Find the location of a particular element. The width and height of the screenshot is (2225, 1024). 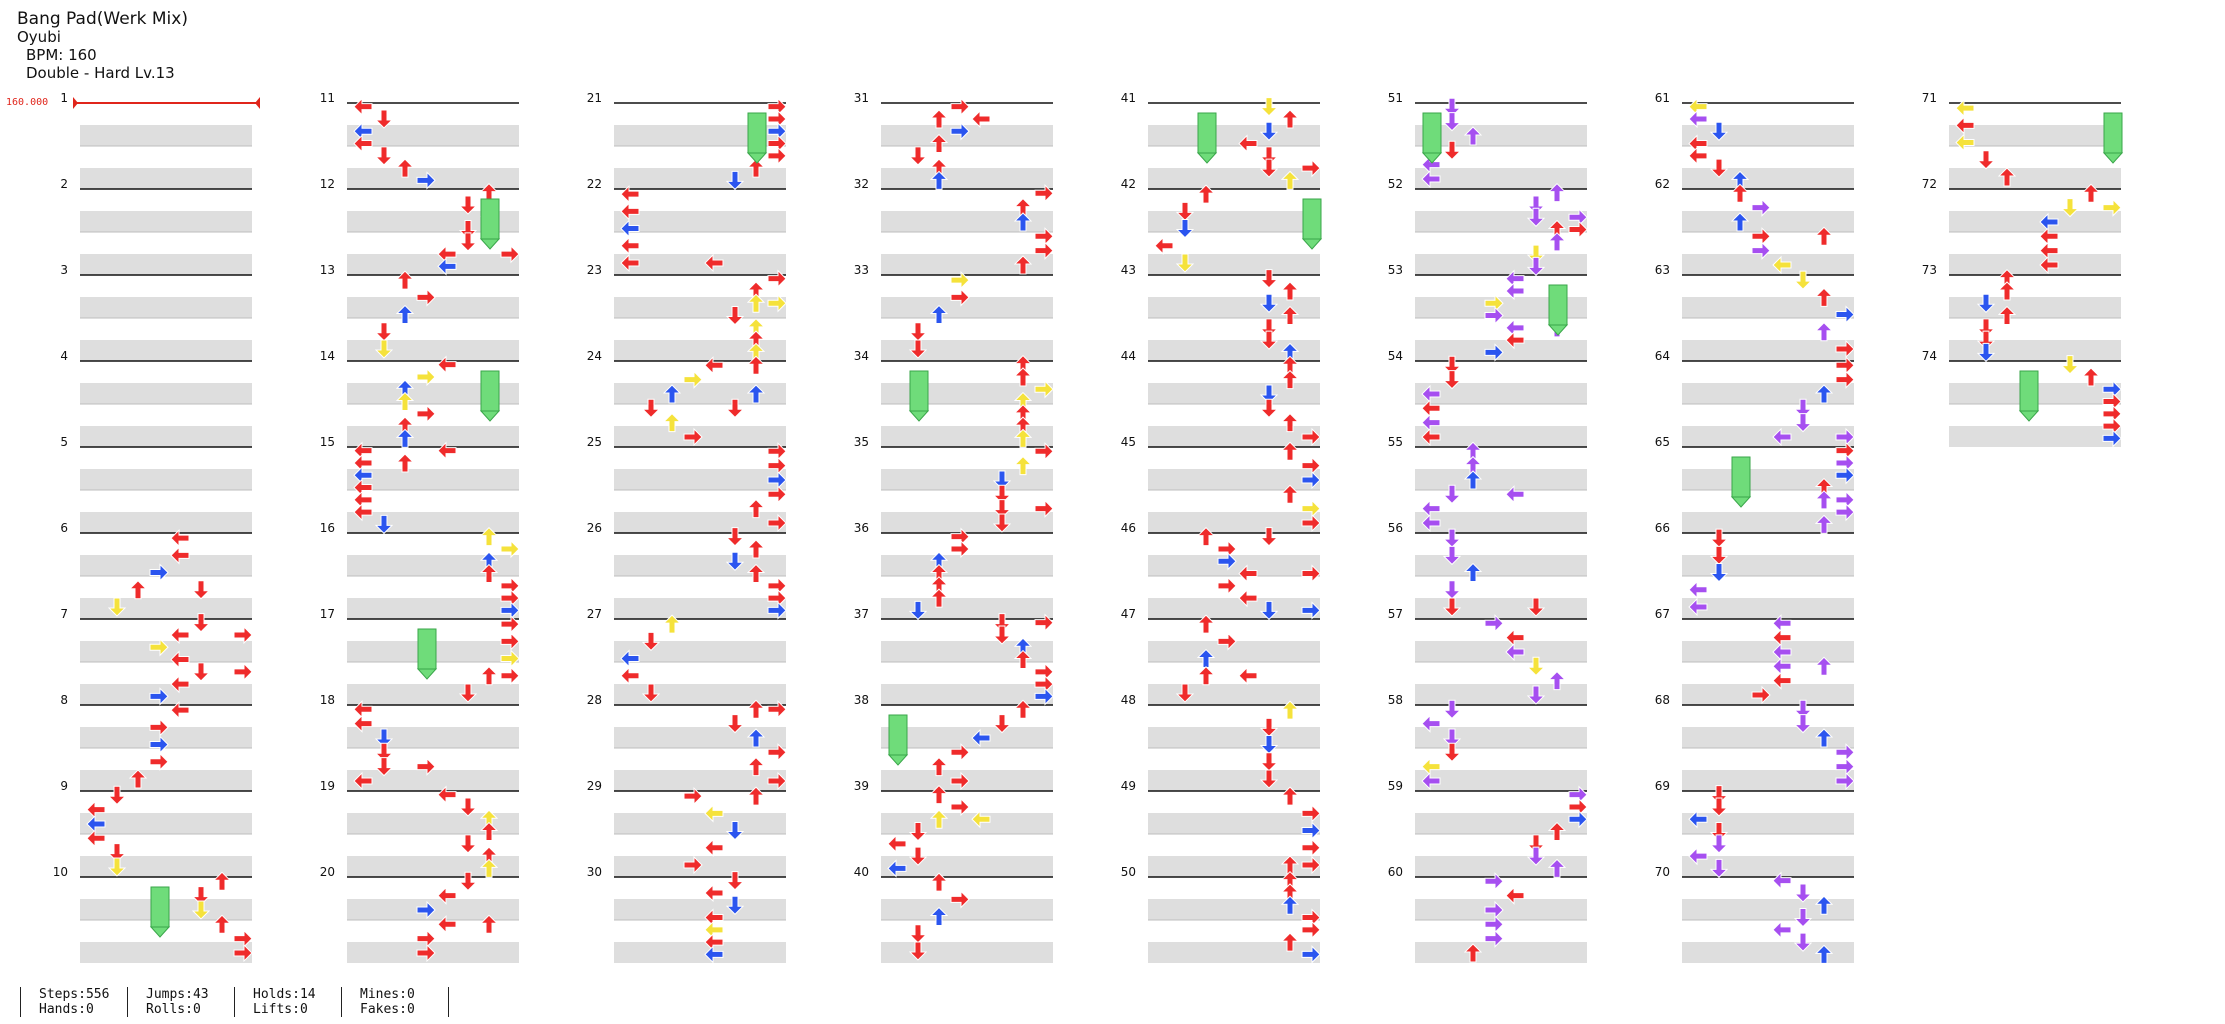

stats-group-mines: Mines:0 Fakes:0 is located at coordinates (378, 1002).